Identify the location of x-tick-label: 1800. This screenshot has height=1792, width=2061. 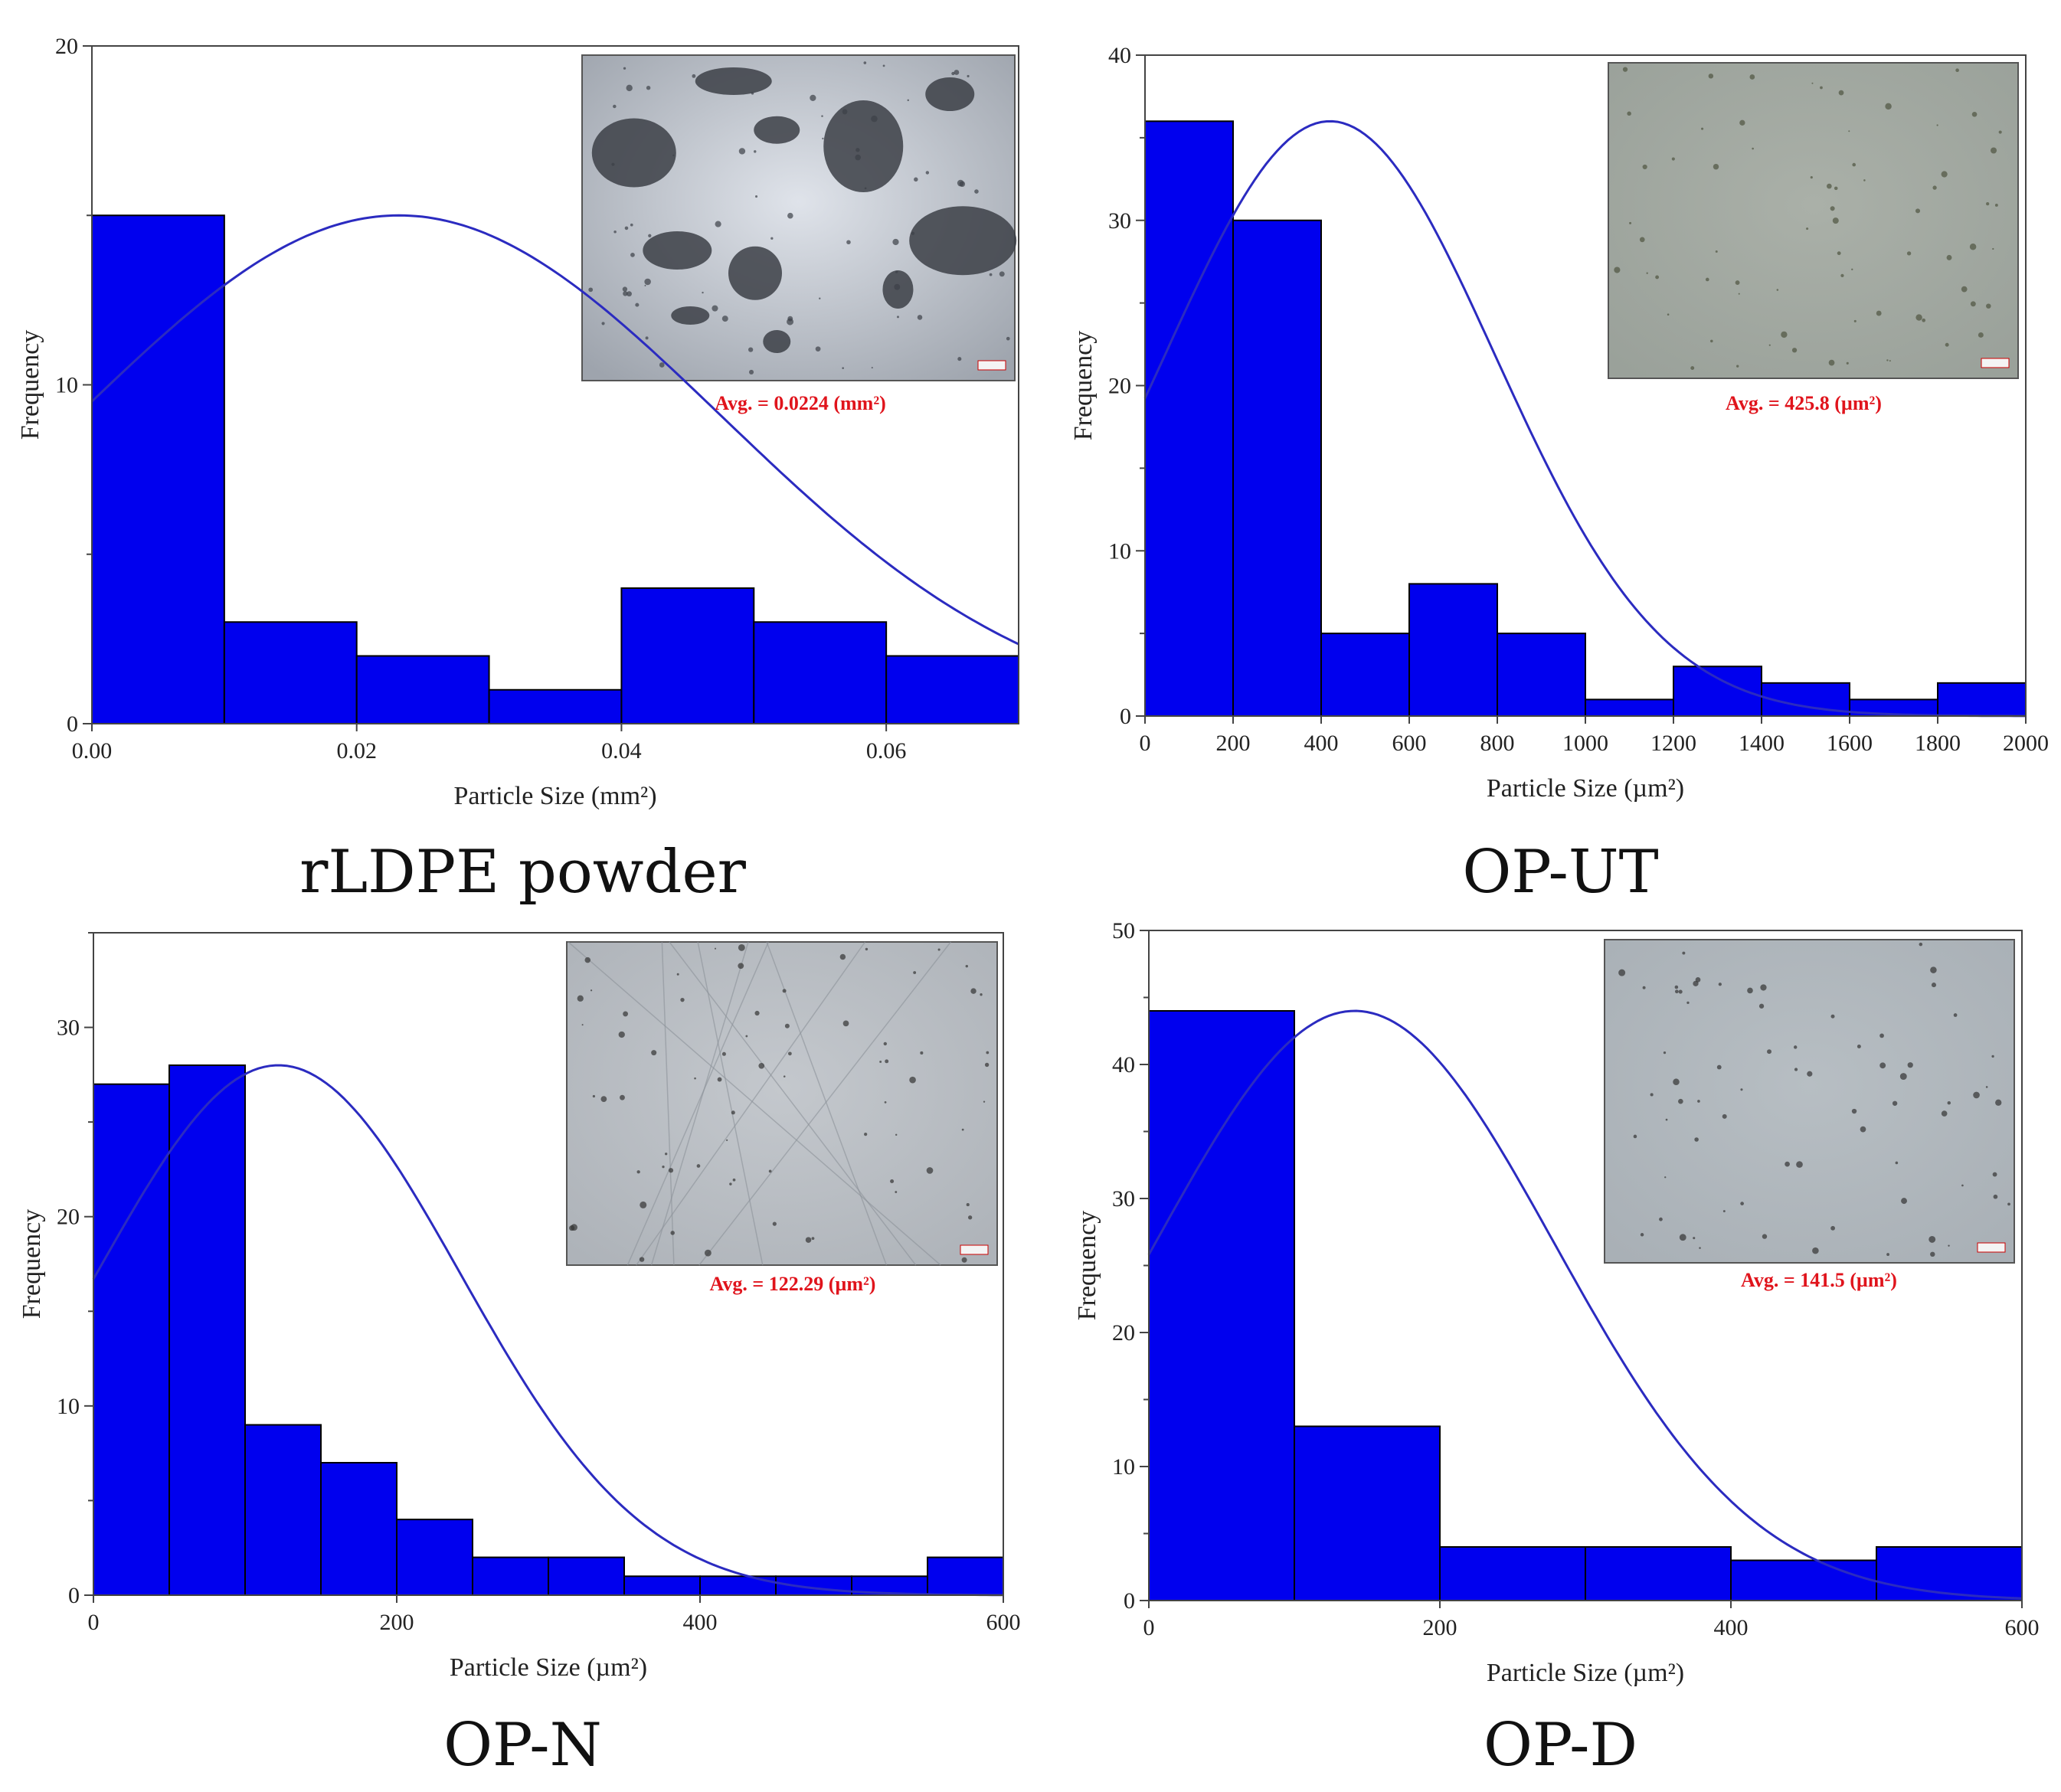
(1938, 744).